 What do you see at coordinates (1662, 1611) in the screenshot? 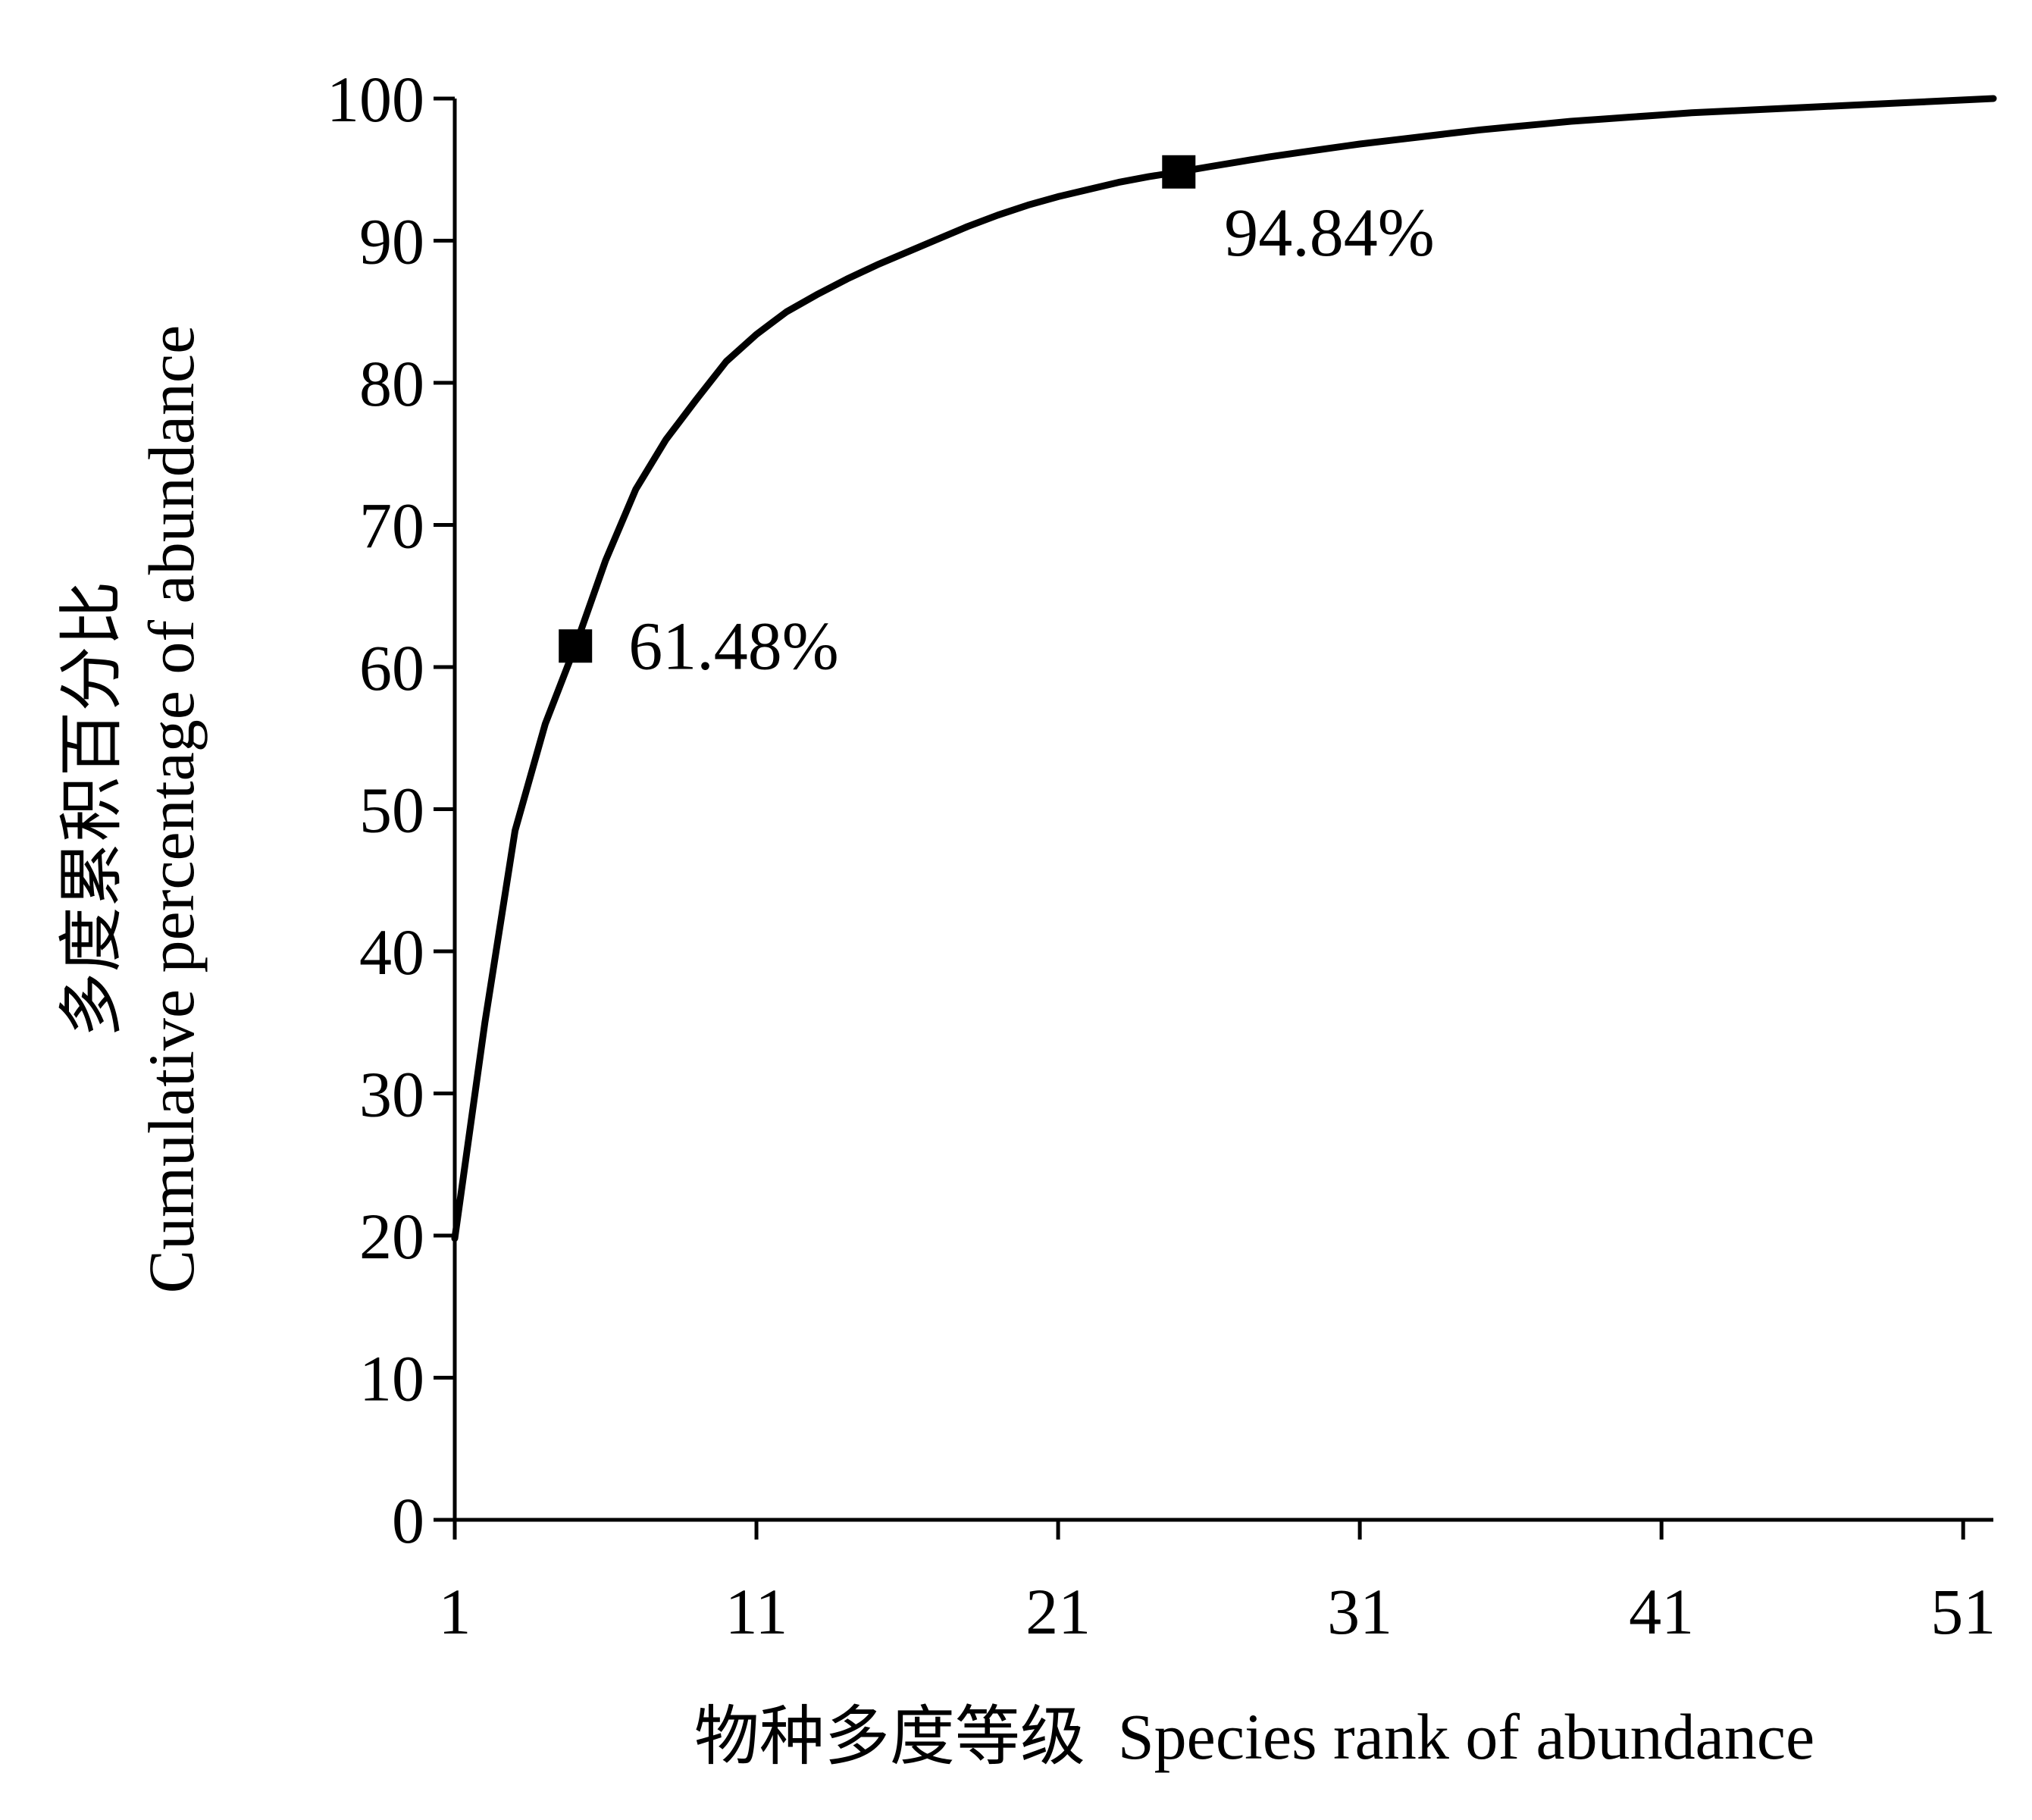
I see `x-tick-label: 41` at bounding box center [1662, 1611].